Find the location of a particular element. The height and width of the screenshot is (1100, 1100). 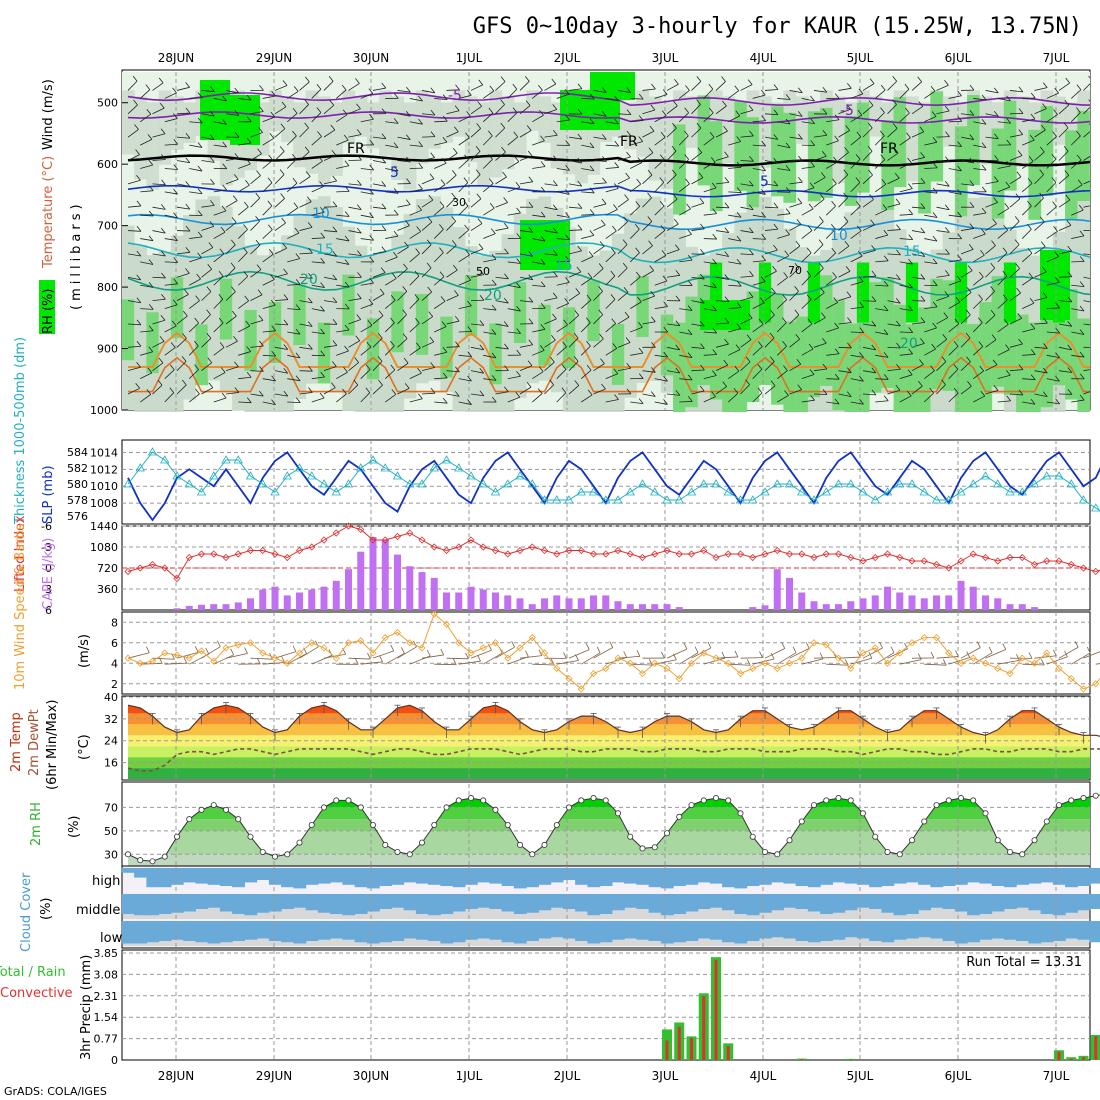

precip-tick-5: 3.85 is located at coordinates (106, 953).